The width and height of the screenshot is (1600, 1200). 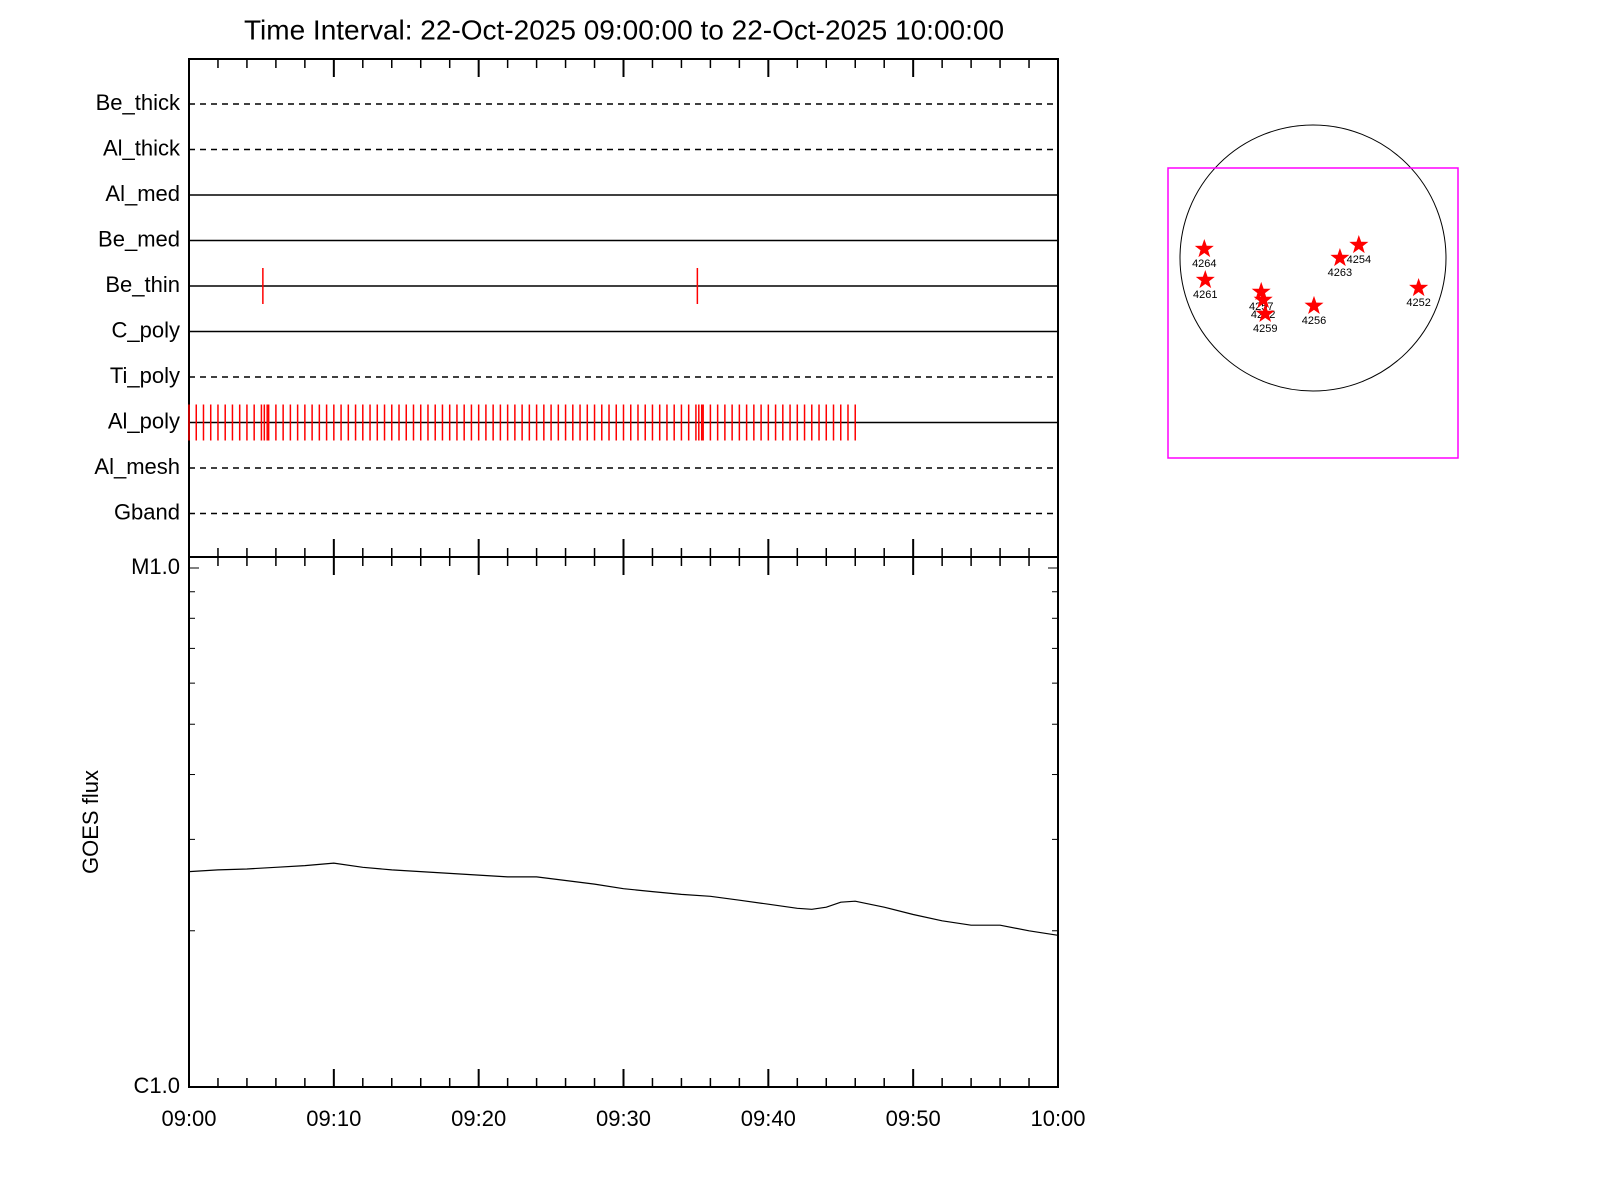 What do you see at coordinates (144, 420) in the screenshot?
I see `row-label: Al_poly` at bounding box center [144, 420].